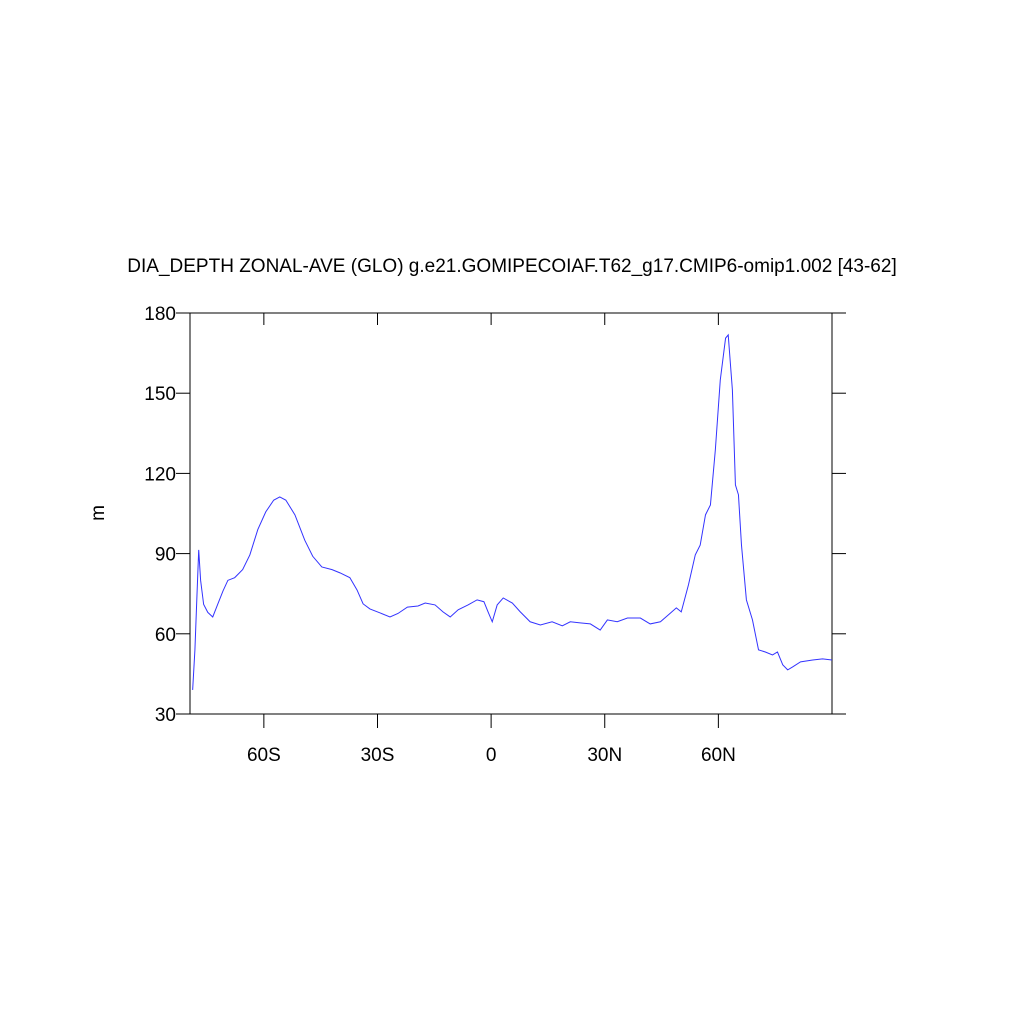 This screenshot has width=1024, height=1024. Describe the element at coordinates (160, 394) in the screenshot. I see `y-tick-label: 150` at that location.